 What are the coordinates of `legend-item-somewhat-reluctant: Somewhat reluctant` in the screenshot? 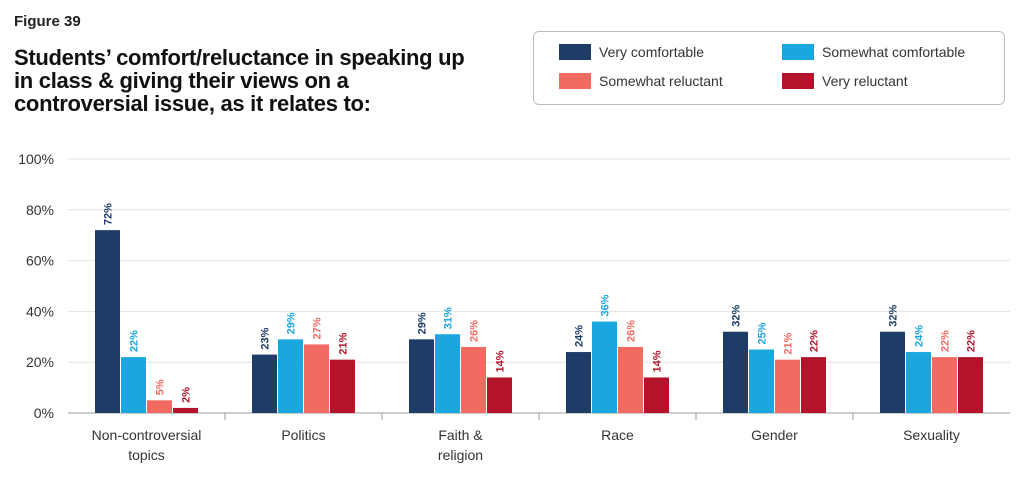 It's located at (641, 81).